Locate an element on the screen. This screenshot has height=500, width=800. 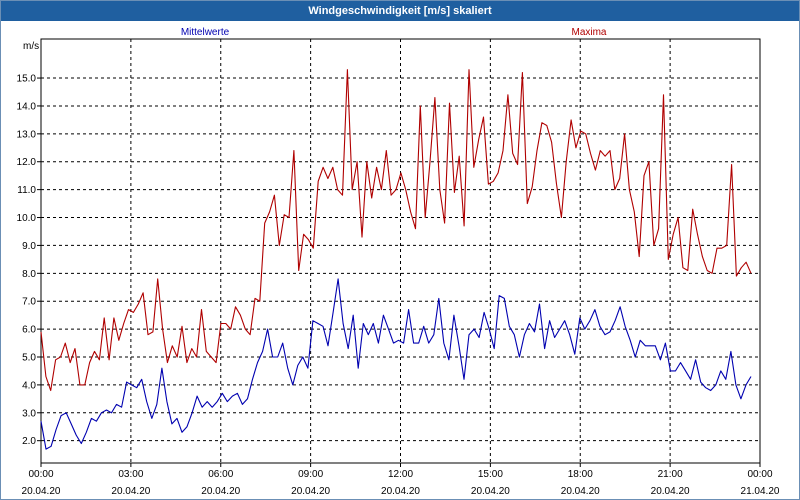
y-tick-label: 3.0 is located at coordinates (29, 413).